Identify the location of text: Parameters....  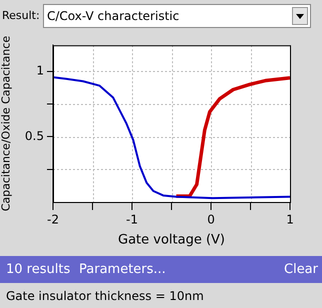
(122, 269).